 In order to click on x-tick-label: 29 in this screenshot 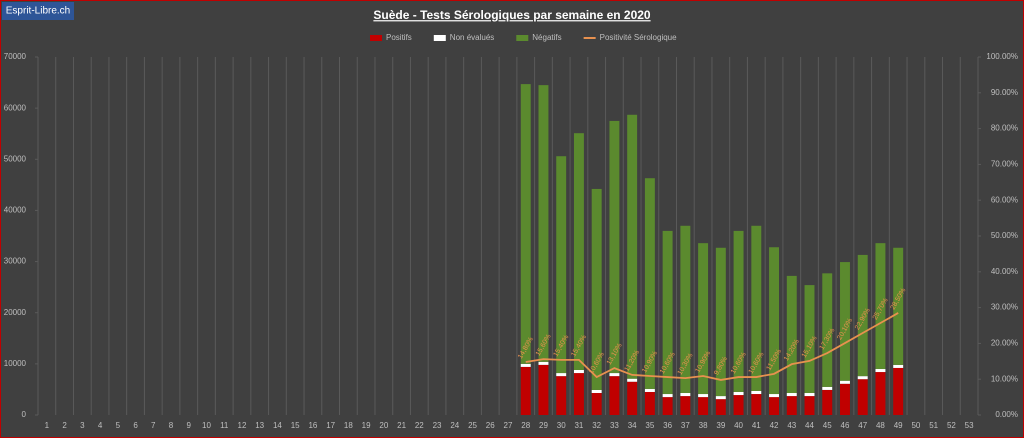, I will do `click(543, 425)`.